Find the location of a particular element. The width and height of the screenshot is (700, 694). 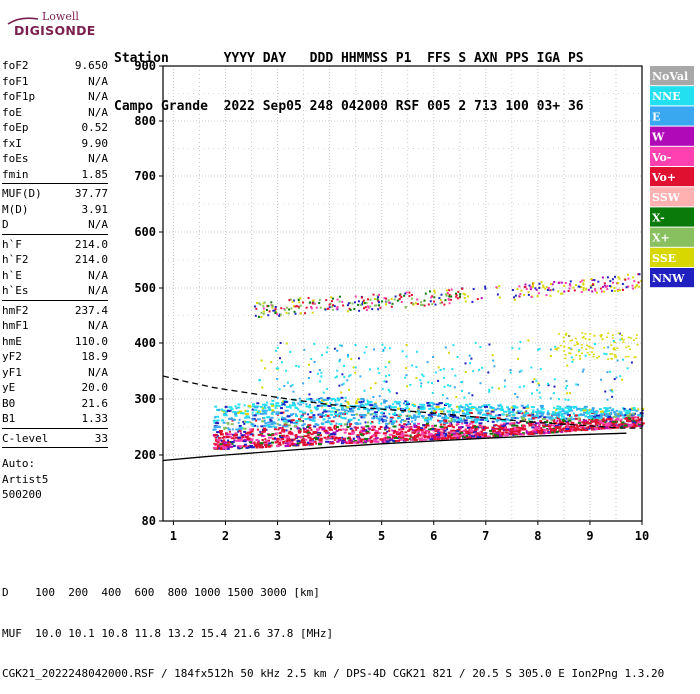

param-row: h`E N/A is located at coordinates (55, 276).